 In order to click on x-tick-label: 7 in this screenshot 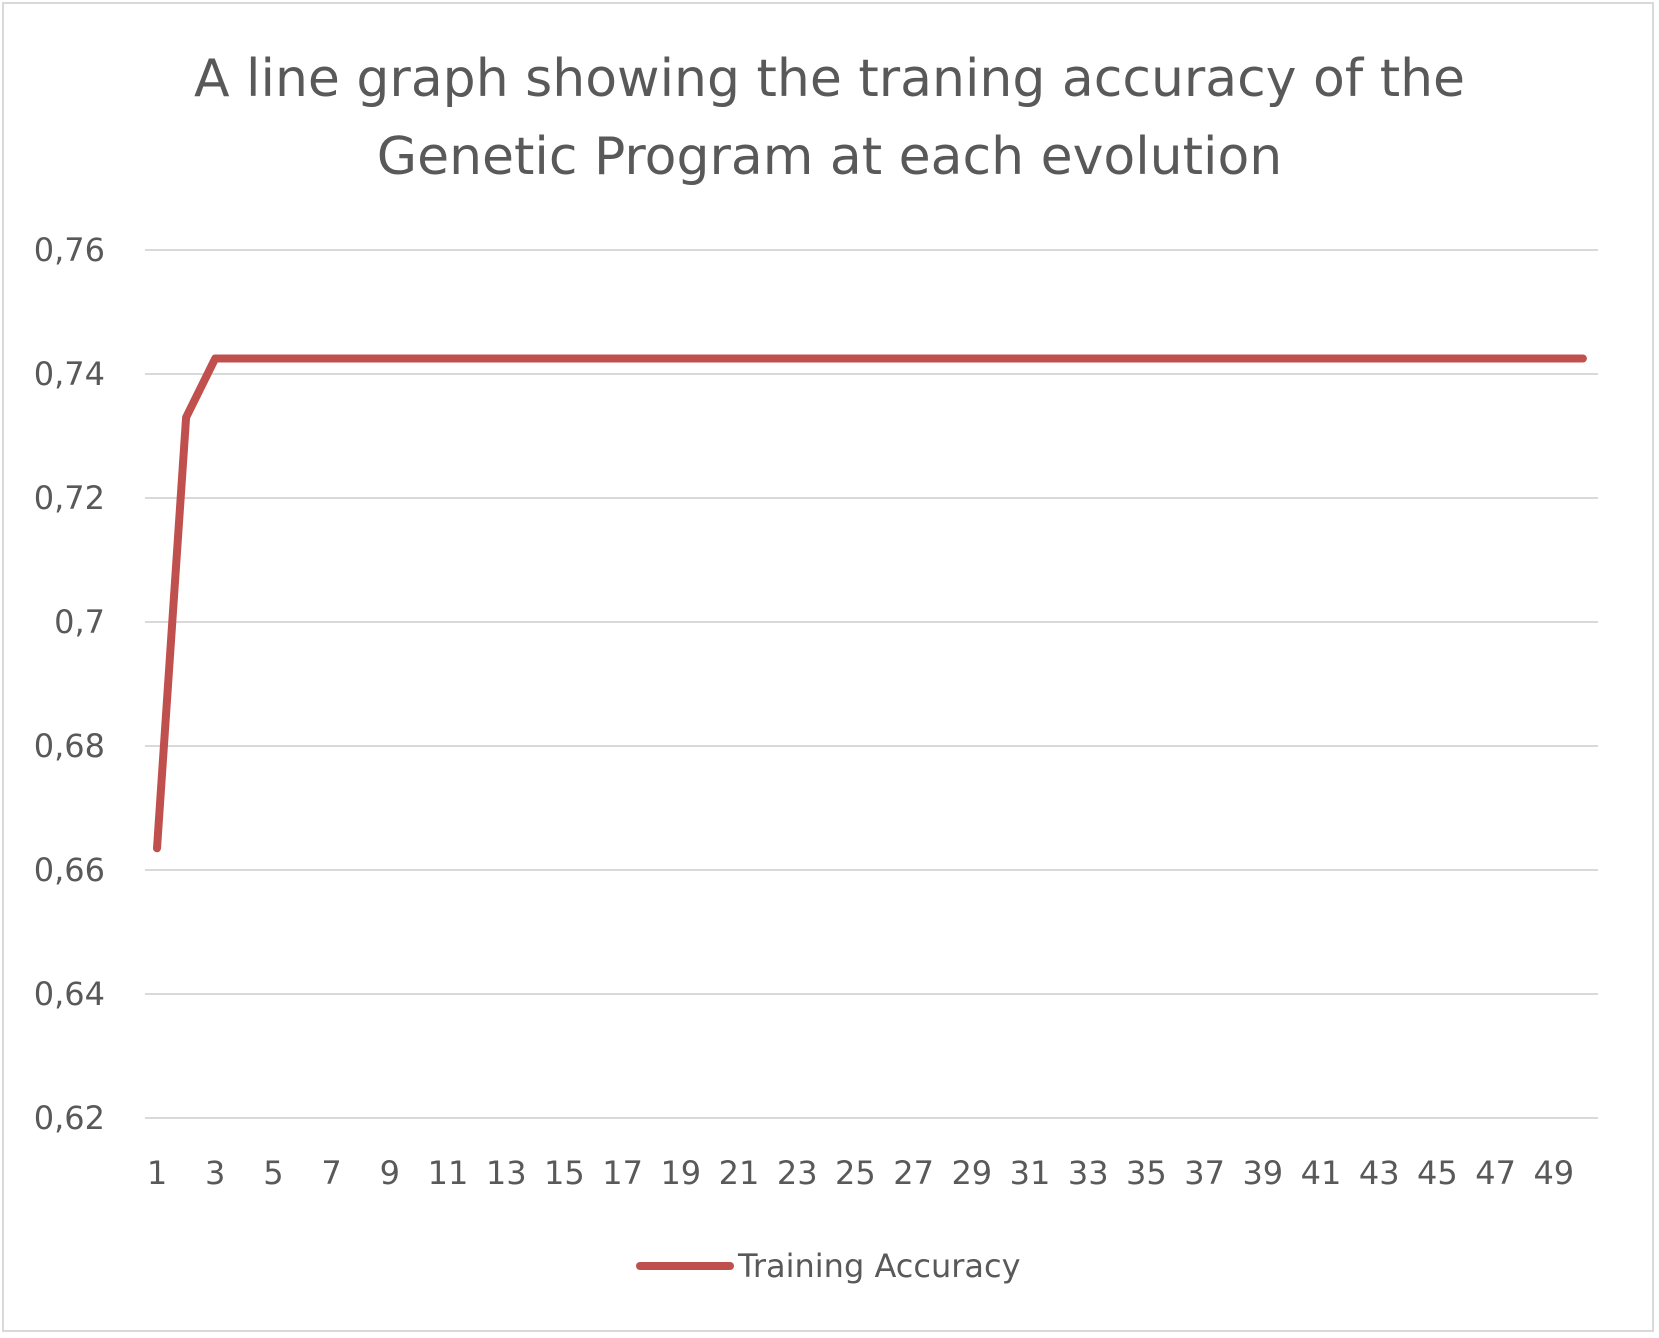, I will do `click(331, 1173)`.